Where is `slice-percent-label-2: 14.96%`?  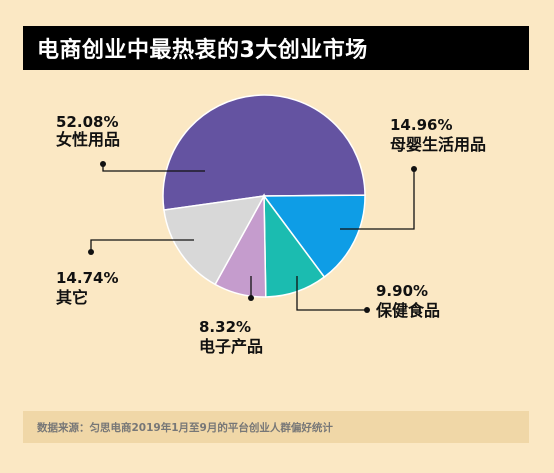
slice-percent-label-2: 14.96% is located at coordinates (421, 125).